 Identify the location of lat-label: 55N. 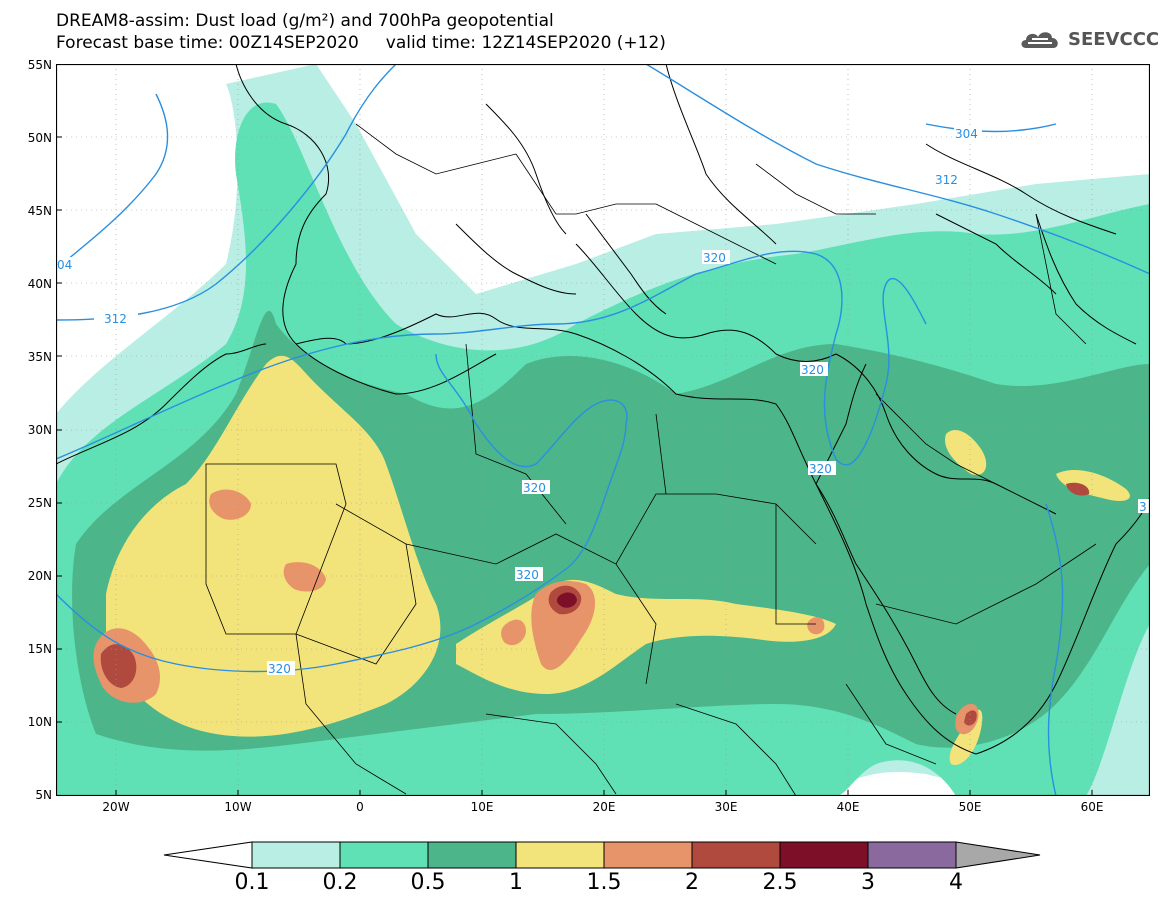
(39, 65).